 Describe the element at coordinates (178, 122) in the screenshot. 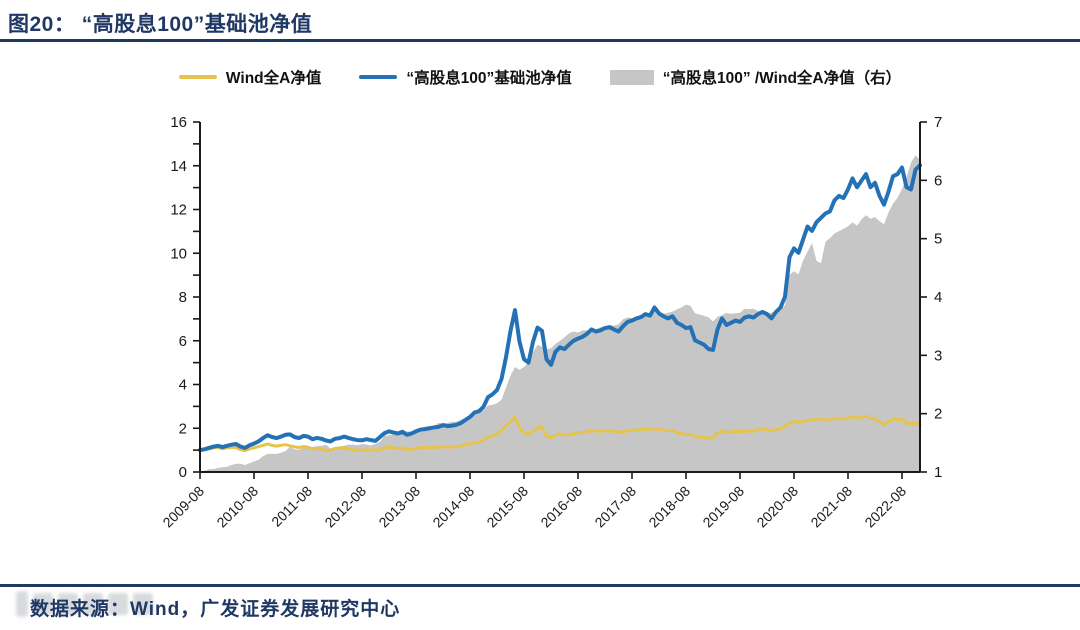

I see `svg-text: 16` at that location.